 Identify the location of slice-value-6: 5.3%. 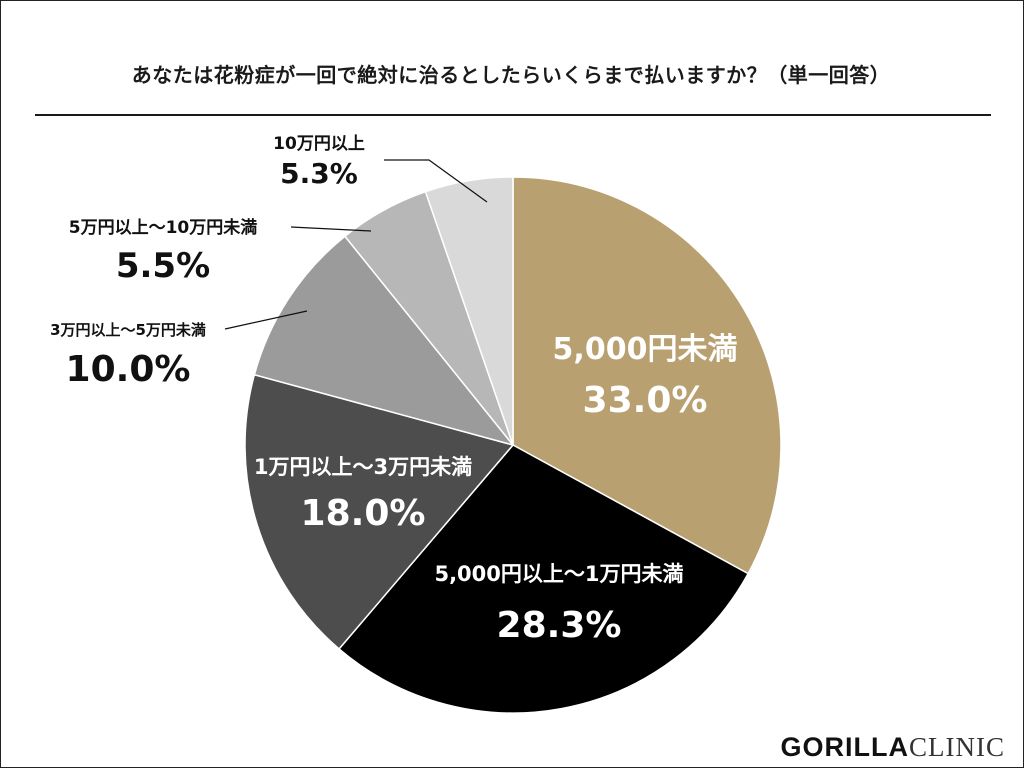
(319, 173).